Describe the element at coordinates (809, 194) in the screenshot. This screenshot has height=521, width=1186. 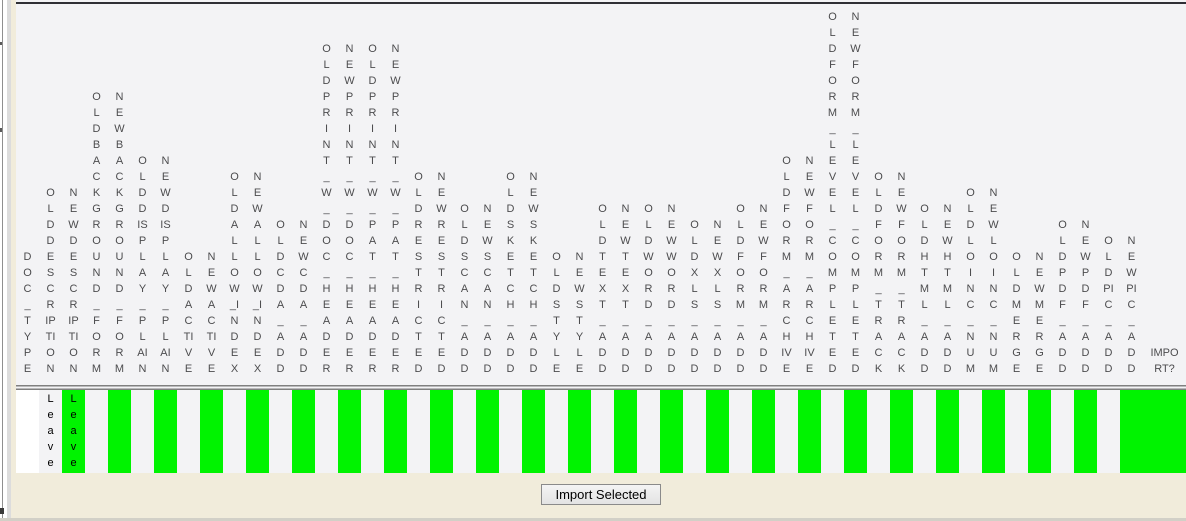
I see `column-header-newform-archive: NEWFORM_ARCHIVE` at that location.